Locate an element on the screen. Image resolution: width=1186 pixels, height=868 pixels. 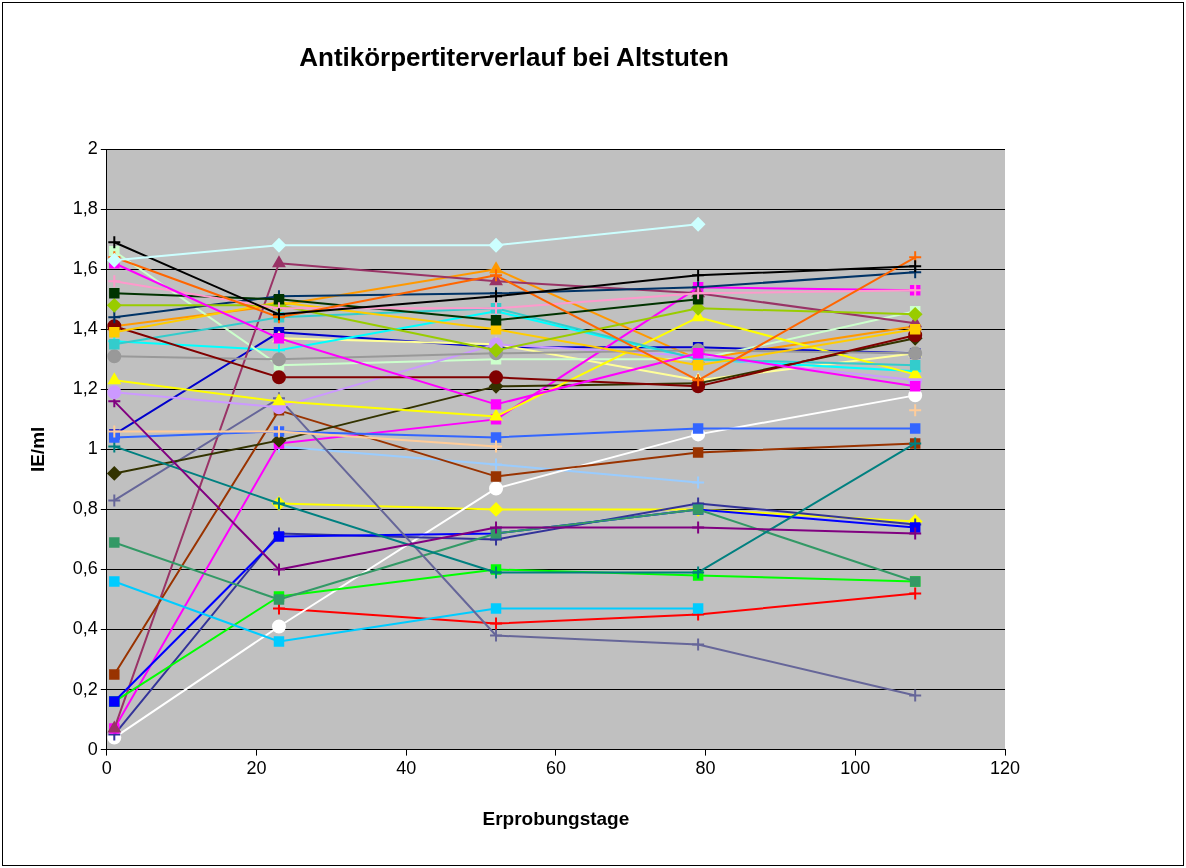
y-tick-label: 0,8 is located at coordinates (85, 508).